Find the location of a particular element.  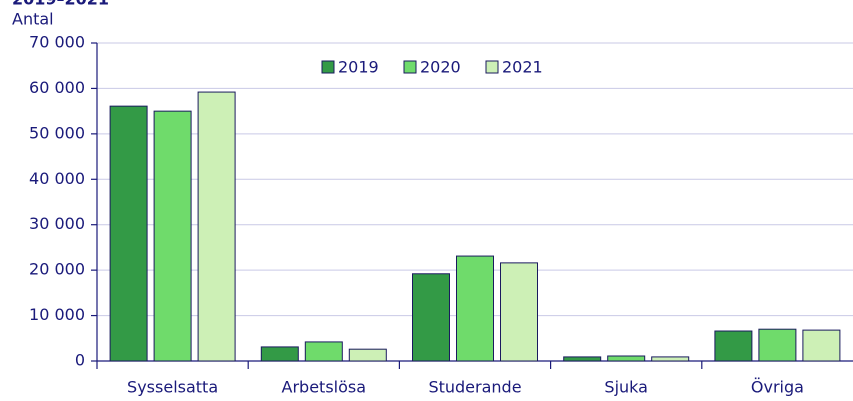

y-tick-label: 0 is located at coordinates (80, 360).